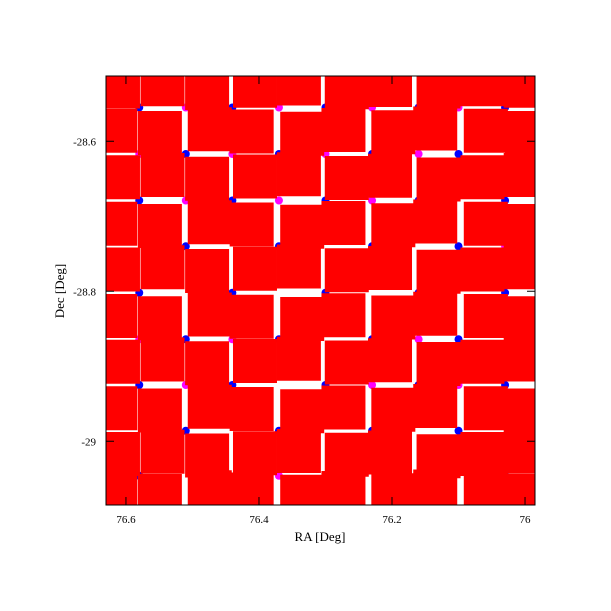  What do you see at coordinates (391, 520) in the screenshot?
I see `x-tick-label: 76.2` at bounding box center [391, 520].